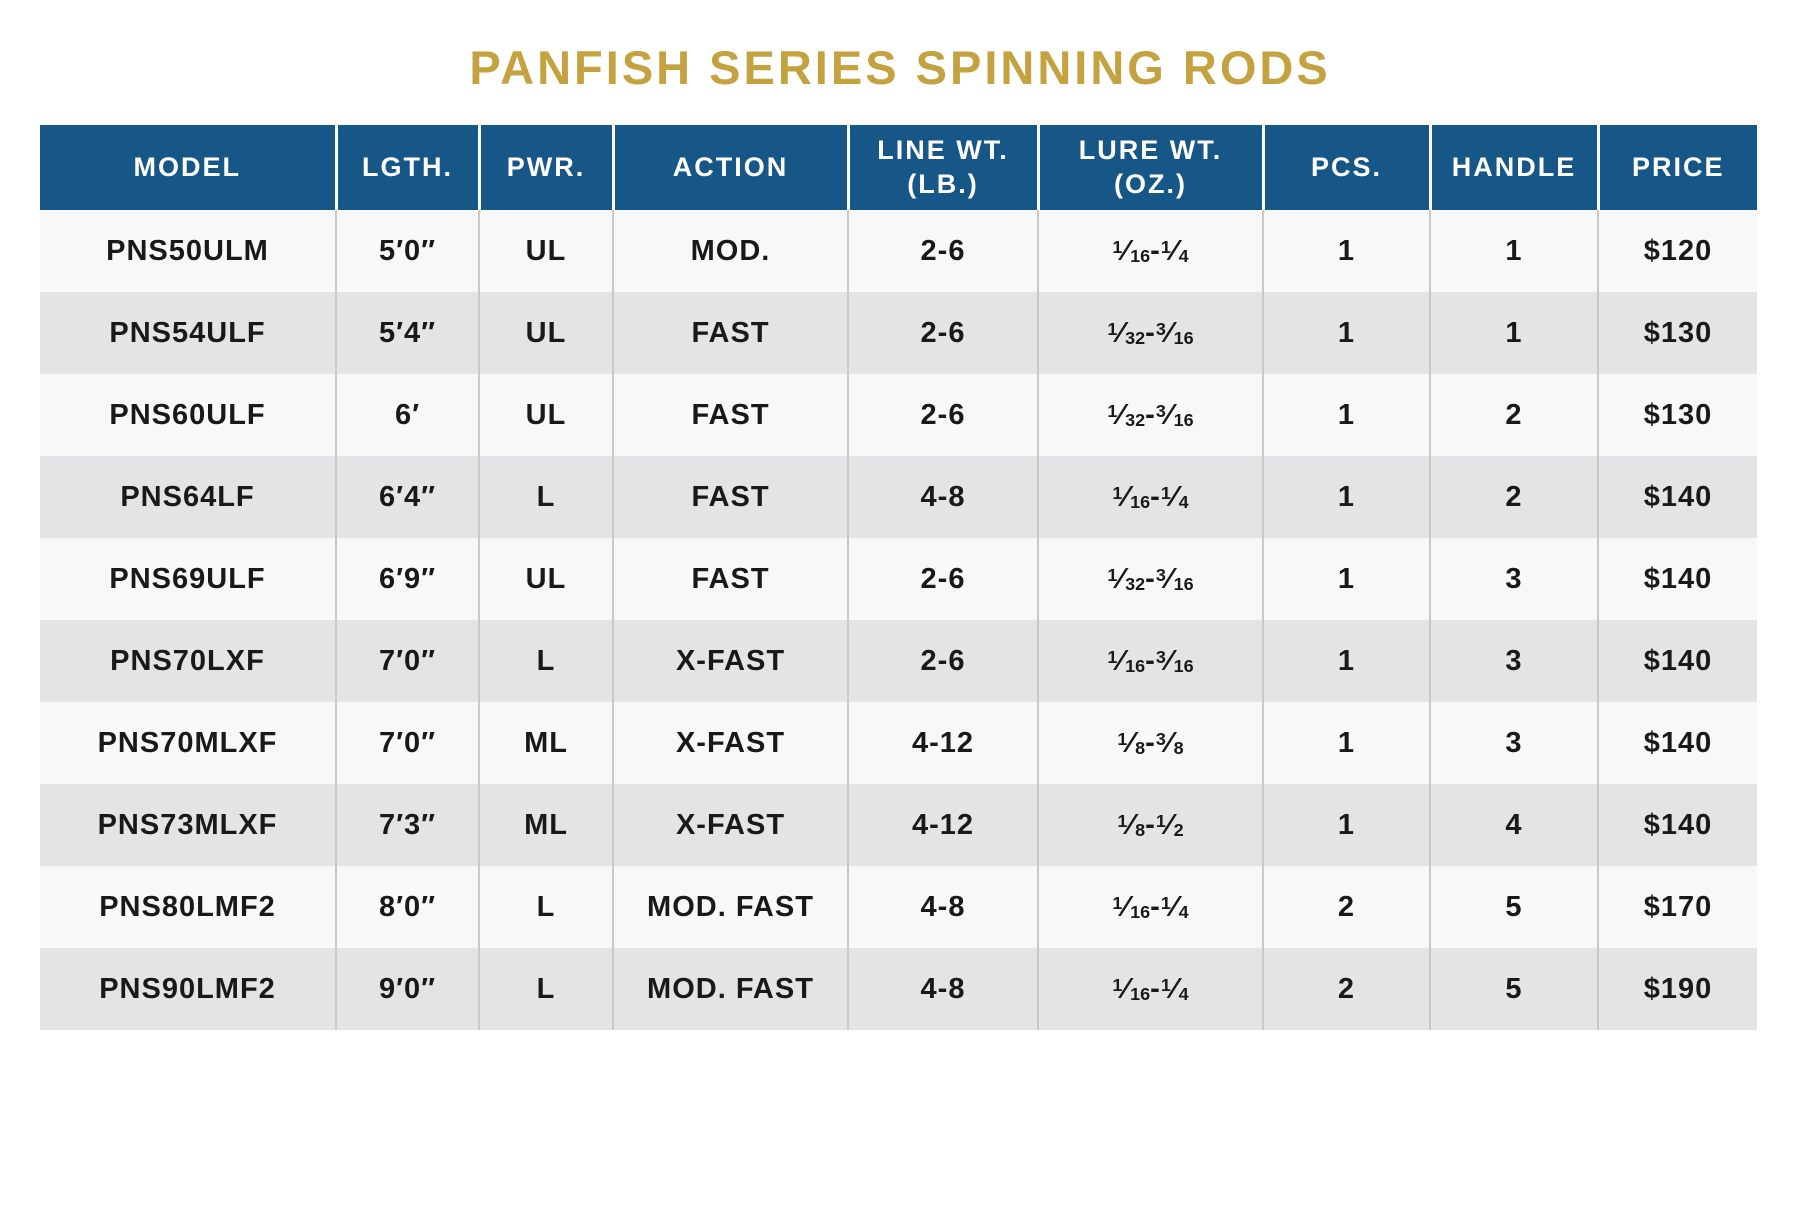 This screenshot has height=1224, width=1800. Describe the element at coordinates (407, 989) in the screenshot. I see `cell-lgth: 9′0″` at that location.